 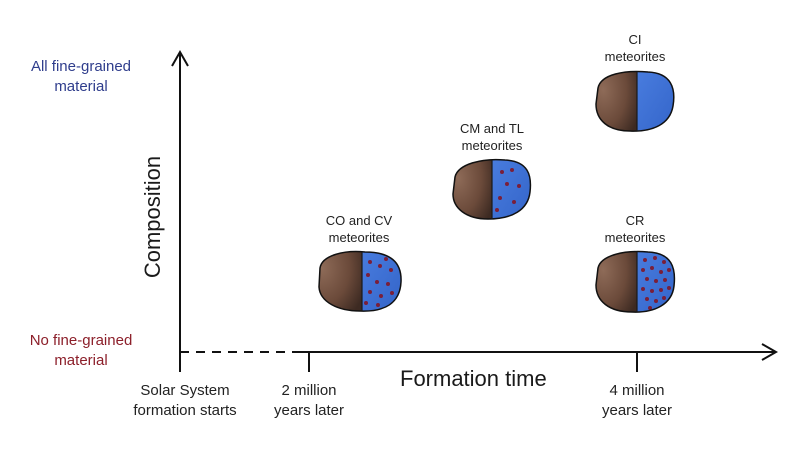 I want to click on x-tick-solar-system: Solar System formation starts, so click(x=185, y=400).